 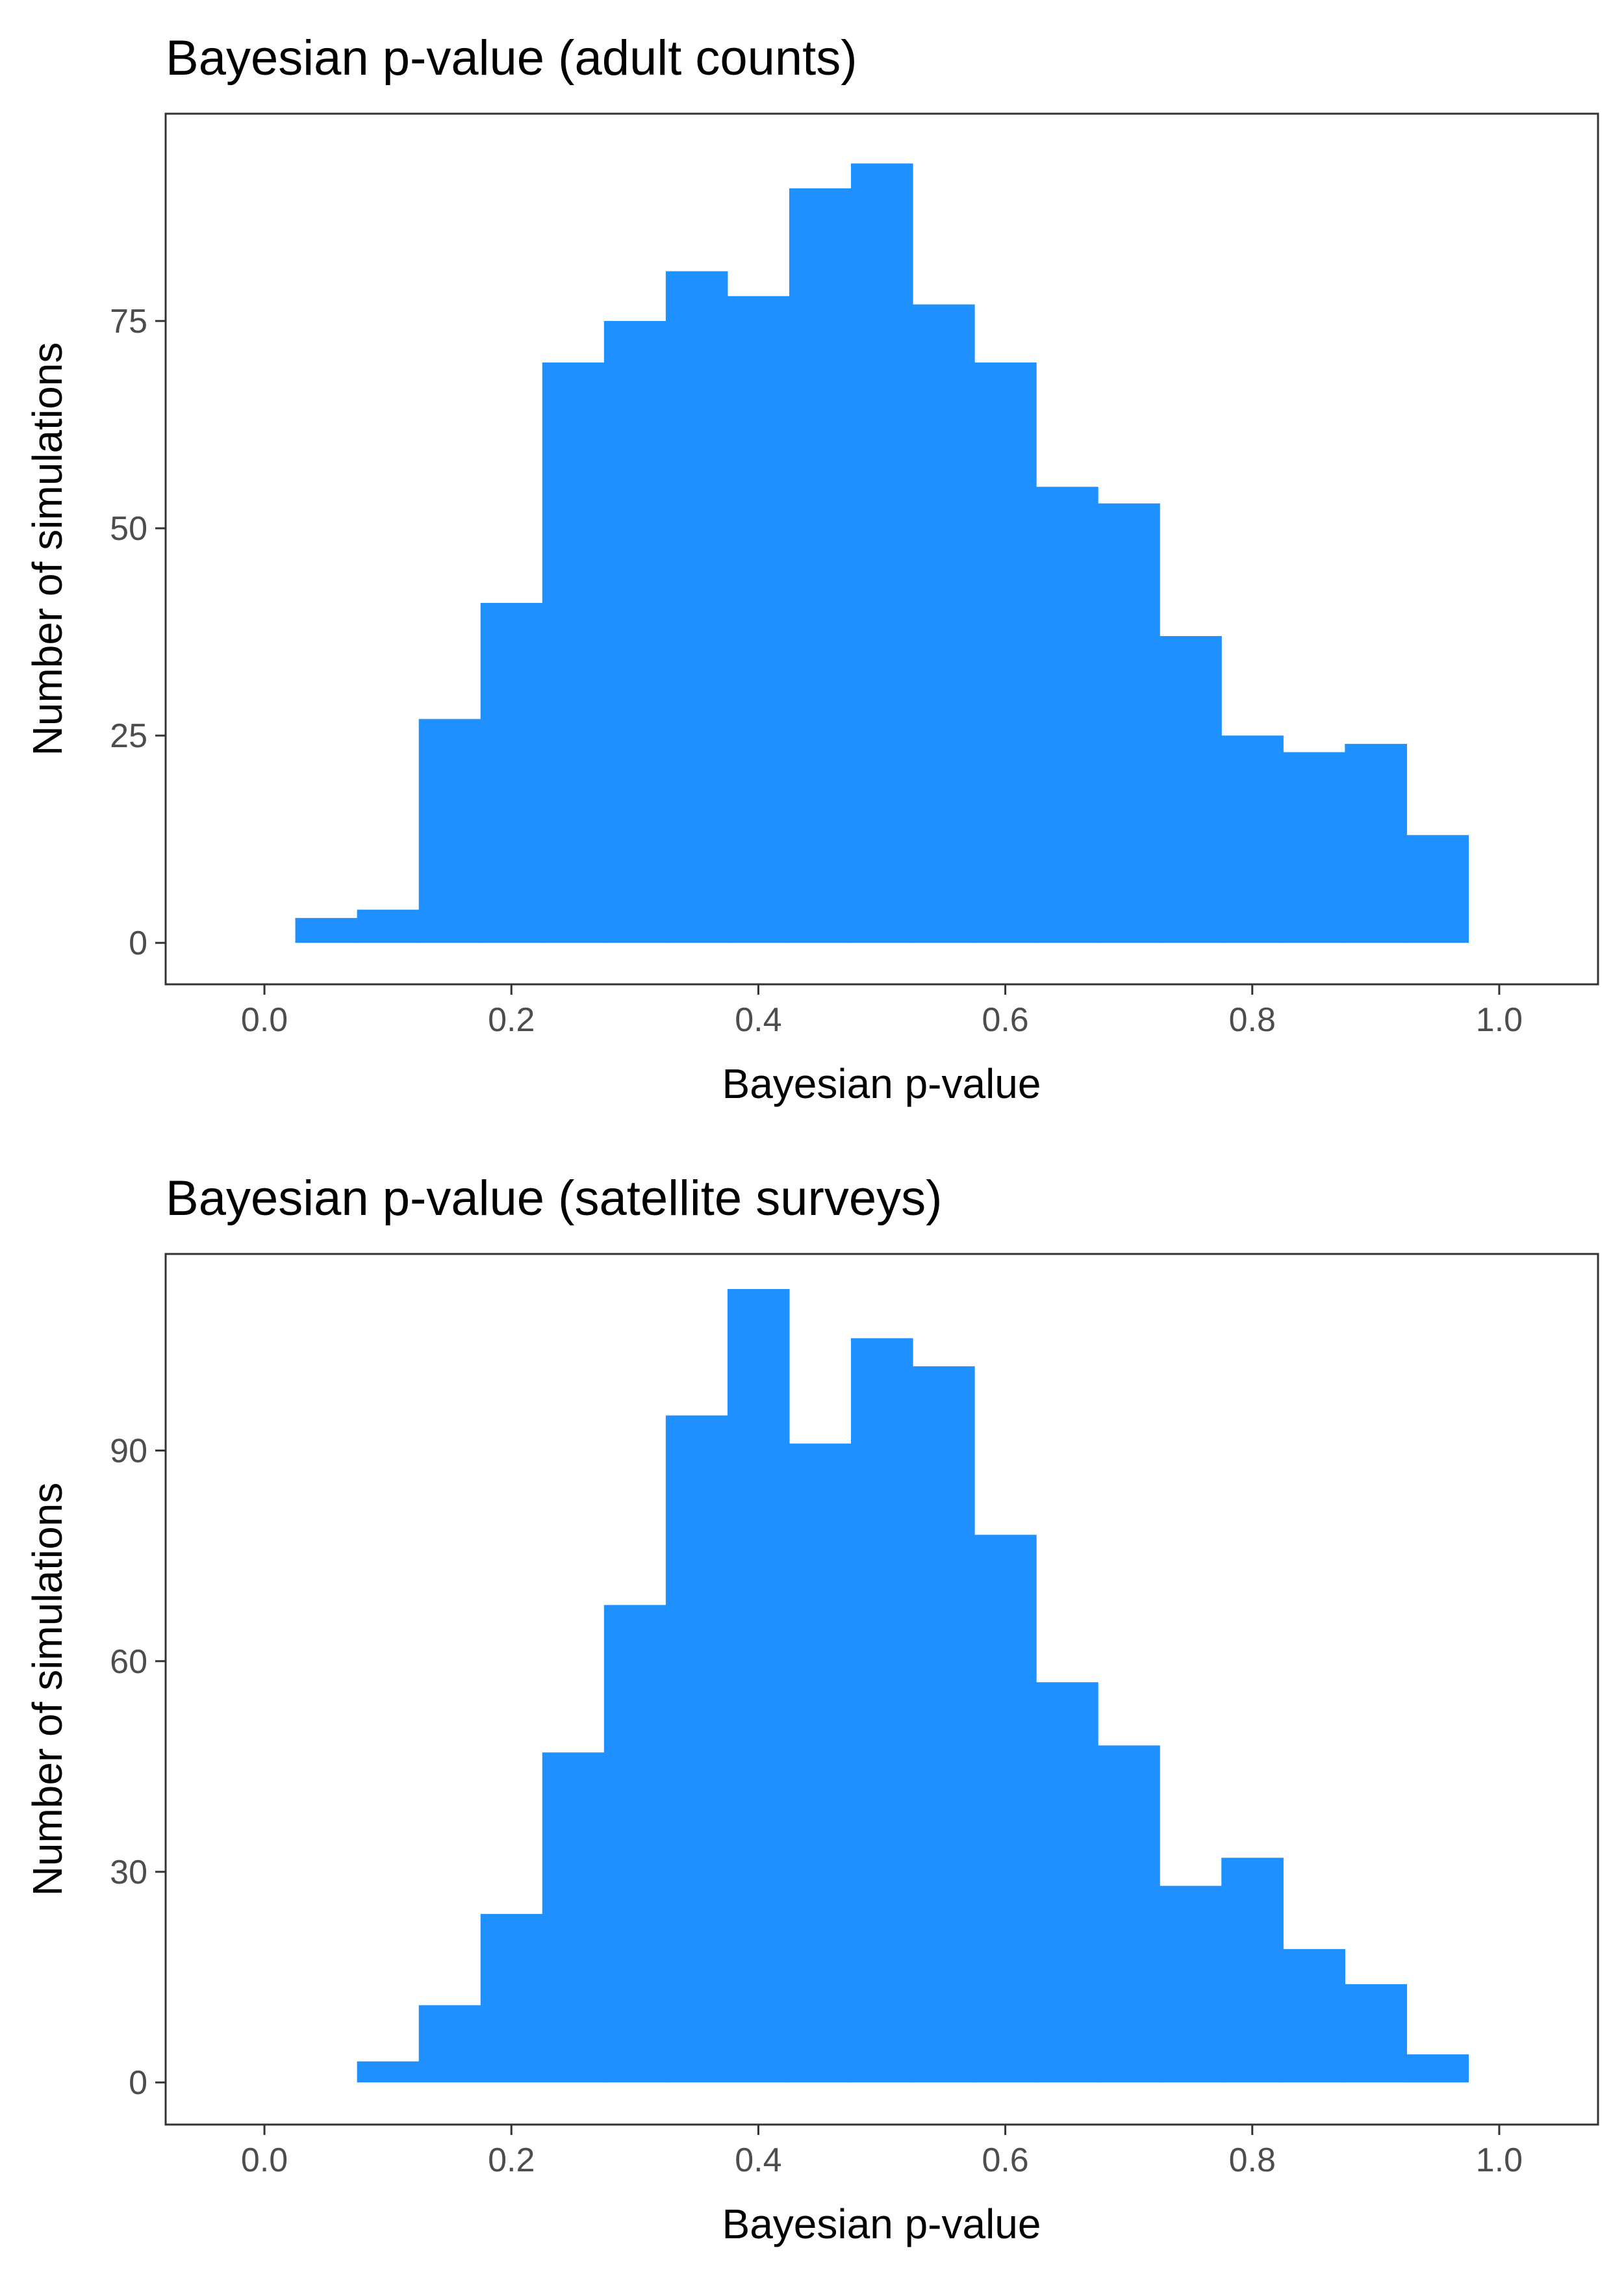 I want to click on y-tick-label: 30, so click(x=128, y=1872).